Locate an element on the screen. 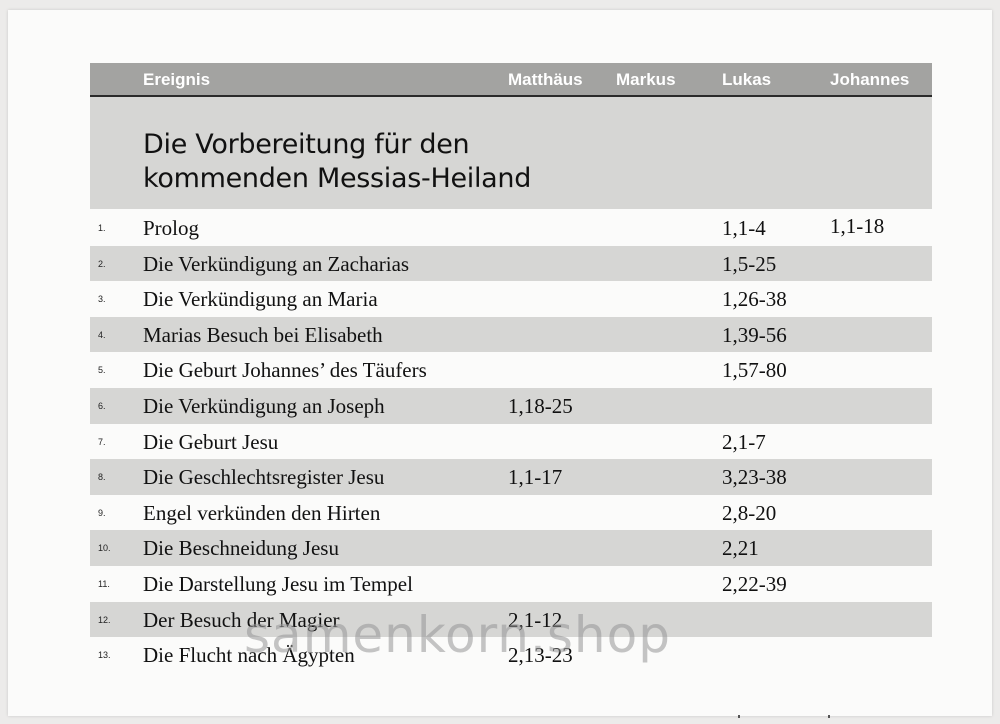 This screenshot has height=724, width=1000. table-row: 3. Die Verkündigung an Maria 1,26-38 is located at coordinates (511, 299).